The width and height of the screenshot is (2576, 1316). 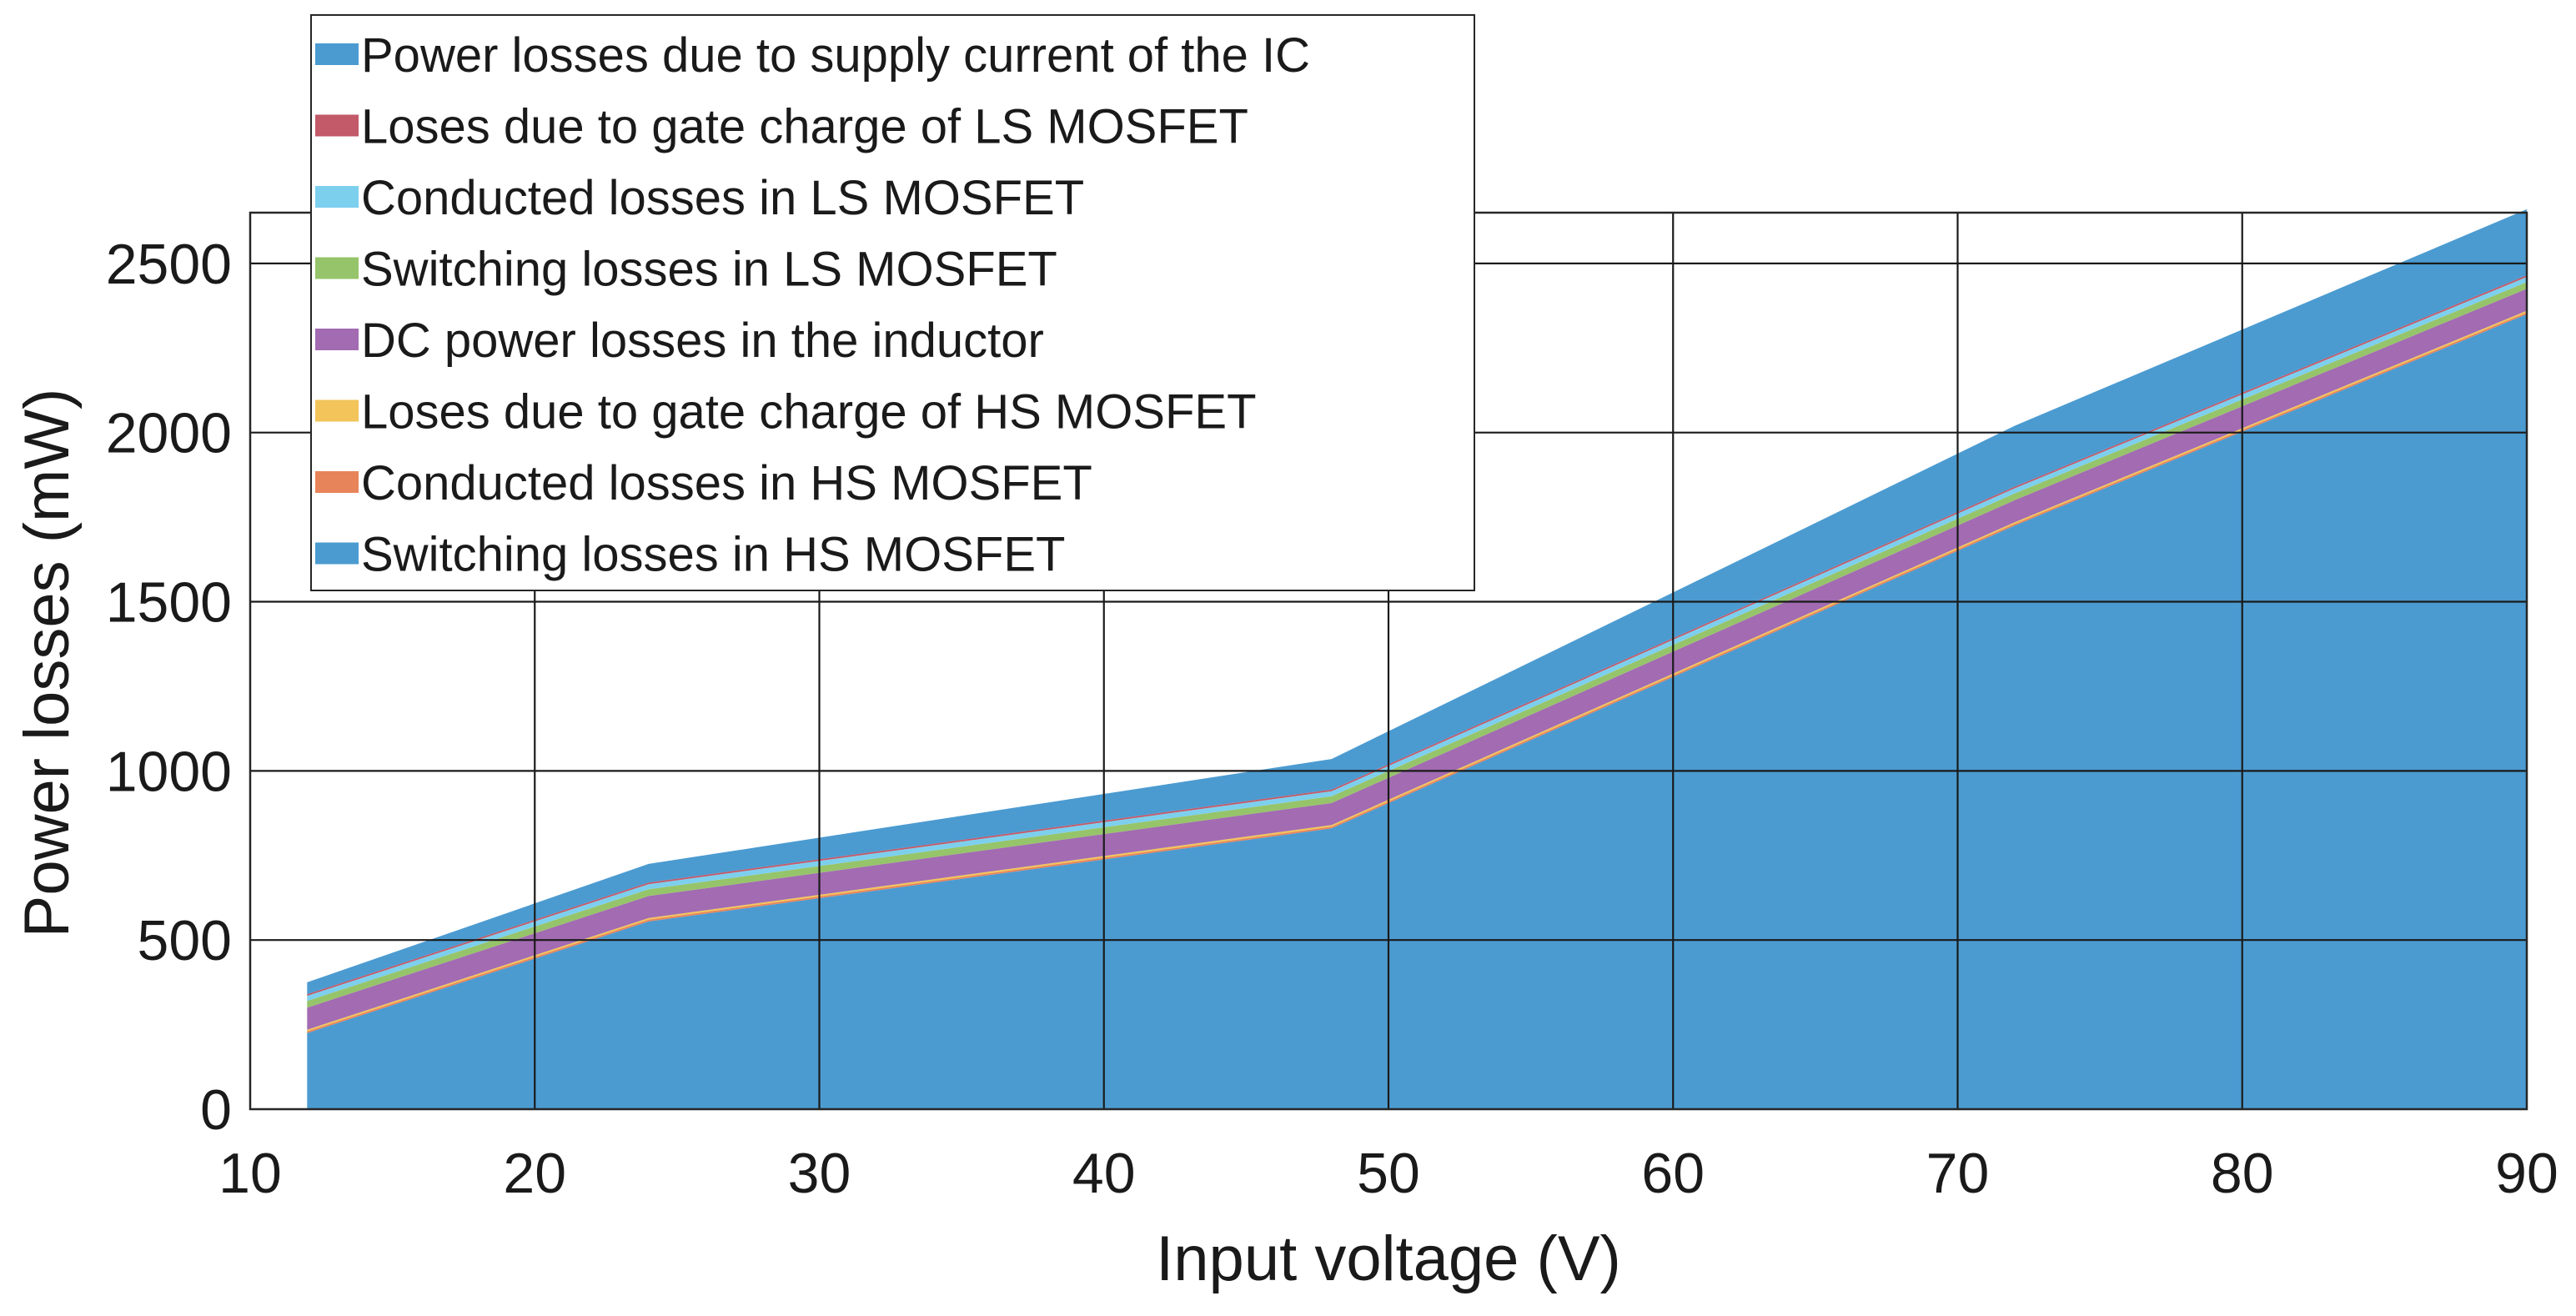 What do you see at coordinates (216, 1110) in the screenshot?
I see `y-tick-label: 0` at bounding box center [216, 1110].